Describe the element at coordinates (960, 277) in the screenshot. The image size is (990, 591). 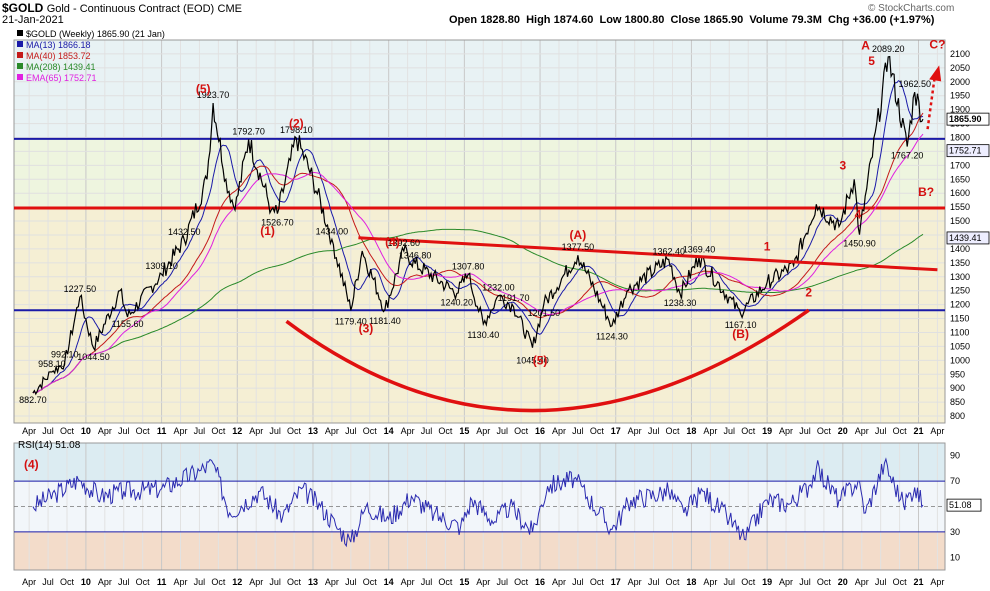
I see `y-tick-label: 1300` at that location.